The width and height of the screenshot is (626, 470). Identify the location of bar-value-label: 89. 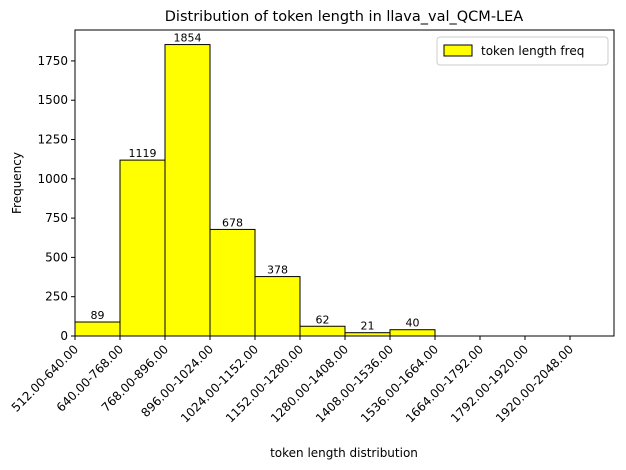
(98, 315).